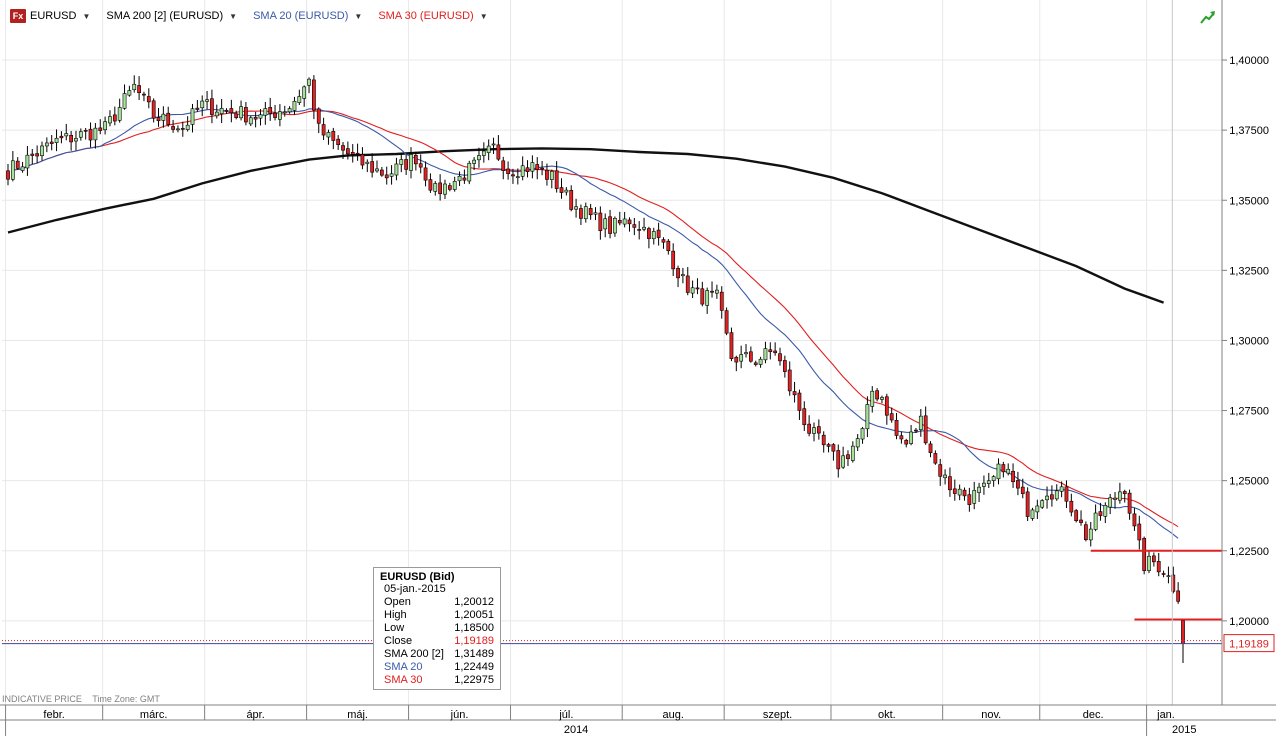 This screenshot has height=736, width=1276. Describe the element at coordinates (887, 715) in the screenshot. I see `month-label: okt.` at that location.